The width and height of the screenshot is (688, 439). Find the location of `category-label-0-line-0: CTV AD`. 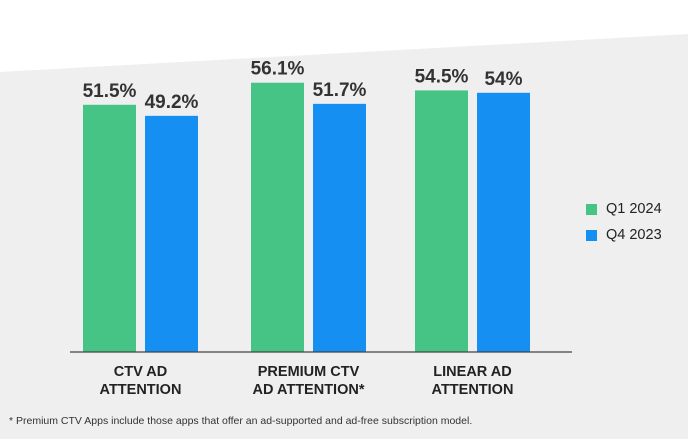

category-label-0-line-0: CTV AD is located at coordinates (140, 372).